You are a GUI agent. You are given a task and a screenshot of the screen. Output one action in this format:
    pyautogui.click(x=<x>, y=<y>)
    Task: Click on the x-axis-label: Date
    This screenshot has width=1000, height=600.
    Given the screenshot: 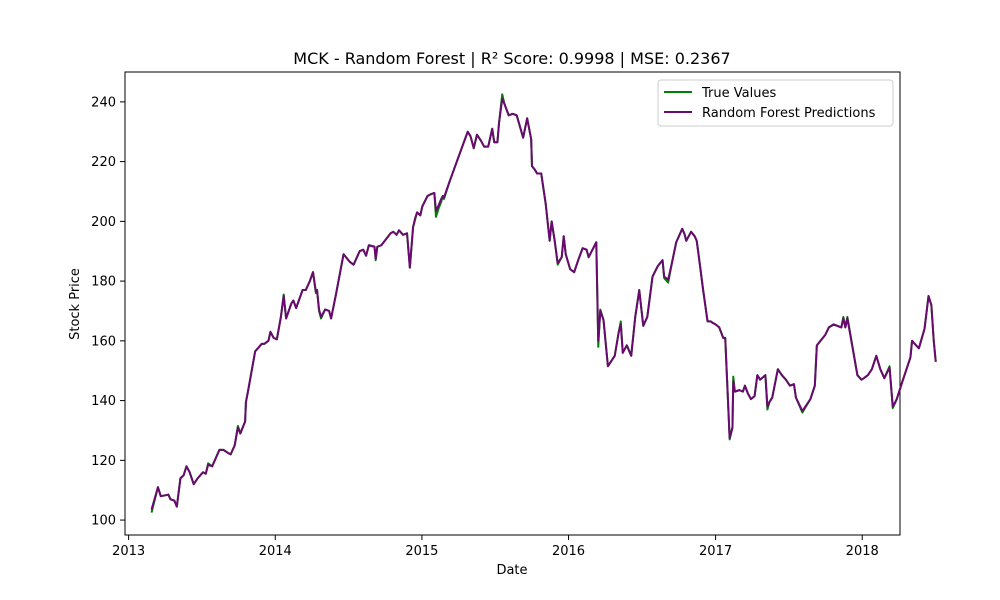 What is the action you would take?
    pyautogui.click(x=511, y=570)
    